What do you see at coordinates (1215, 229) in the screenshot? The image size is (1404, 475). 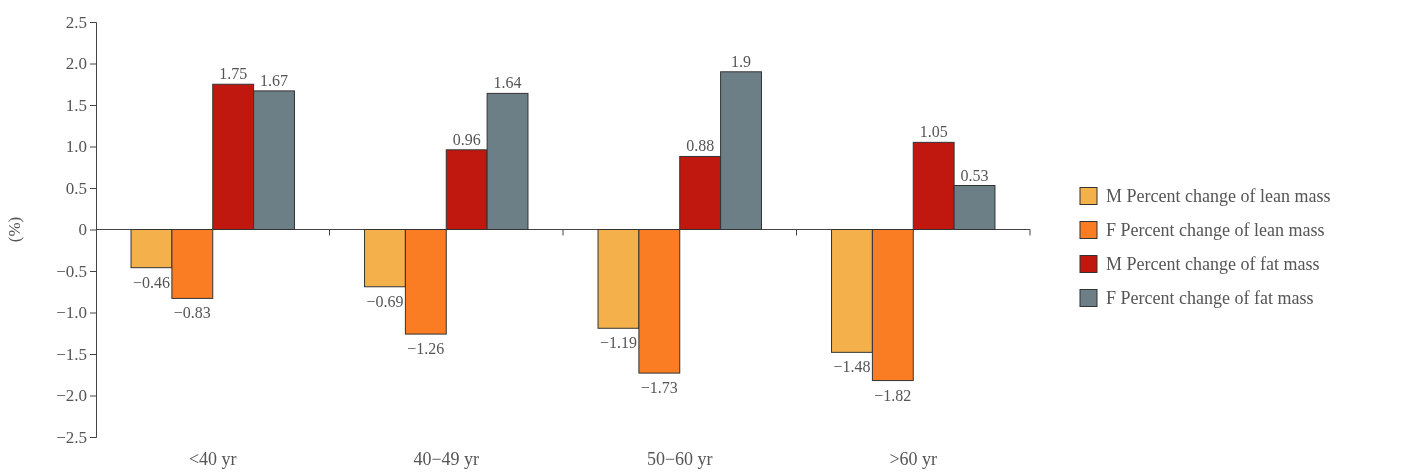 I see `legend-label: F Percent change of lean mass` at bounding box center [1215, 229].